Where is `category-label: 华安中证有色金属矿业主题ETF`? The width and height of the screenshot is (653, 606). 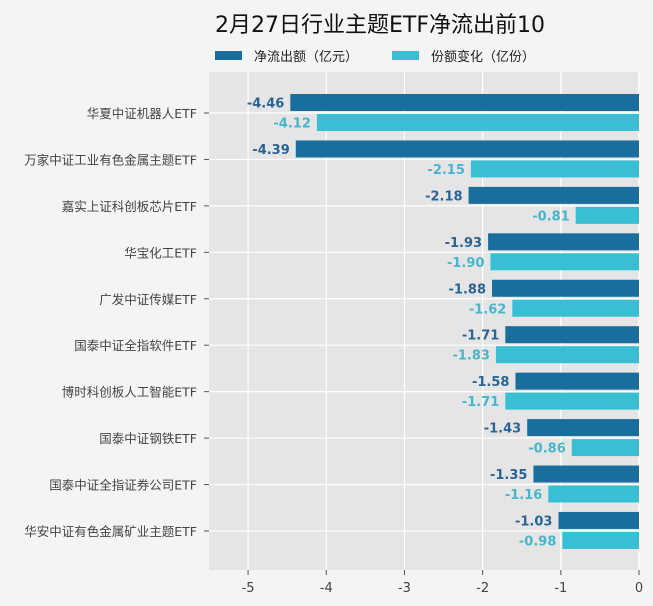 category-label: 华安中证有色金属矿业主题ETF is located at coordinates (110, 531).